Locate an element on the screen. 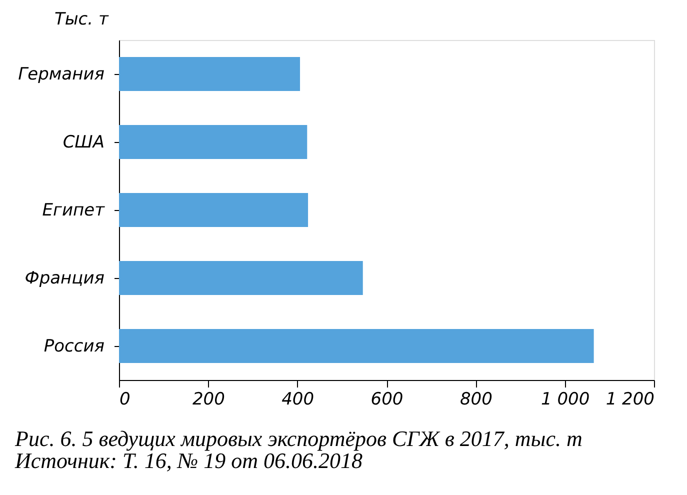 The width and height of the screenshot is (687, 495). y-axis-title: Тыс. т is located at coordinates (82, 20).